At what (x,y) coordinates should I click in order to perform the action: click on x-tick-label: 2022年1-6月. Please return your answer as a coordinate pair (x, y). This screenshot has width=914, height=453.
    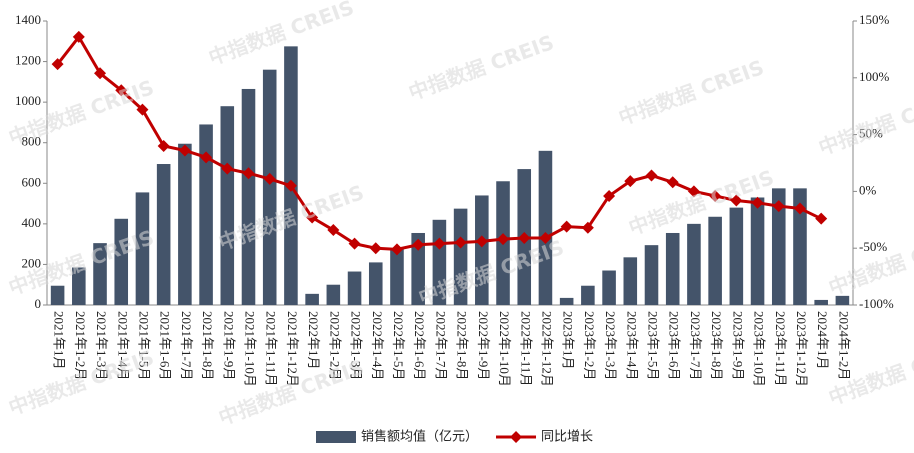
    Looking at the image, I should click on (419, 345).